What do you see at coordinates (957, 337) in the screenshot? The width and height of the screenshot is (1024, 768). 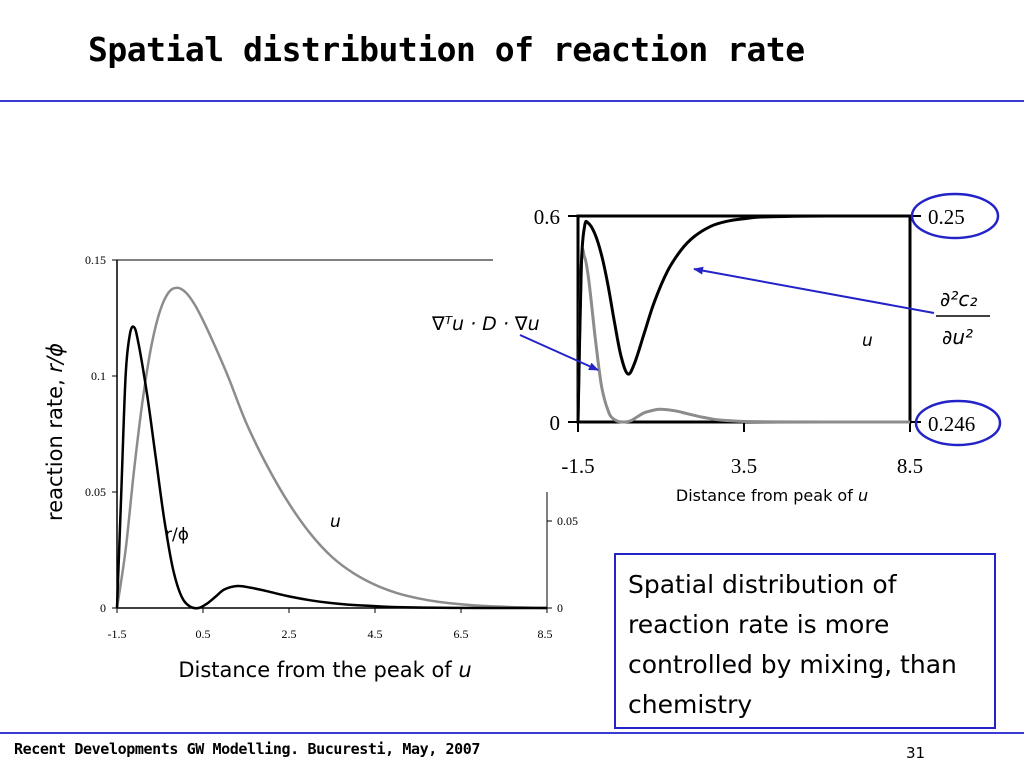 I see `chemistry-term-denominator: ∂u²` at bounding box center [957, 337].